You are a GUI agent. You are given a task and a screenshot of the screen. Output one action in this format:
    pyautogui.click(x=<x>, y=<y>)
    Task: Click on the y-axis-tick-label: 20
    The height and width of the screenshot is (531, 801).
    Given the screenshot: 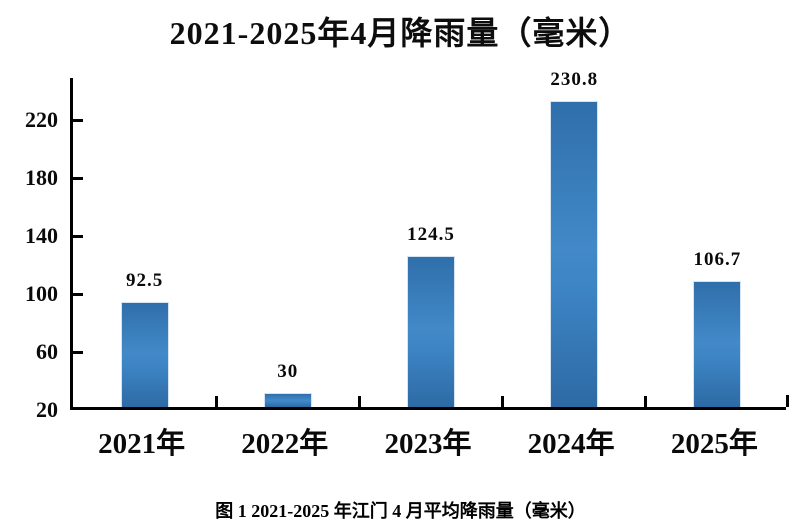 What is the action you would take?
    pyautogui.click(x=47, y=409)
    